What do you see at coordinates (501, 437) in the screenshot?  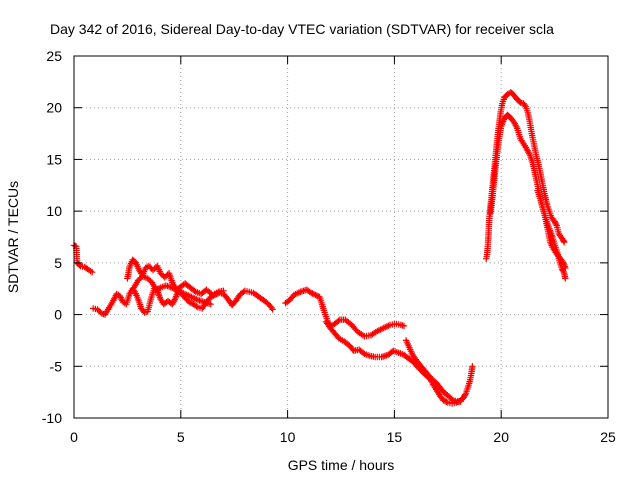 I see `x-tick-label: 20` at bounding box center [501, 437].